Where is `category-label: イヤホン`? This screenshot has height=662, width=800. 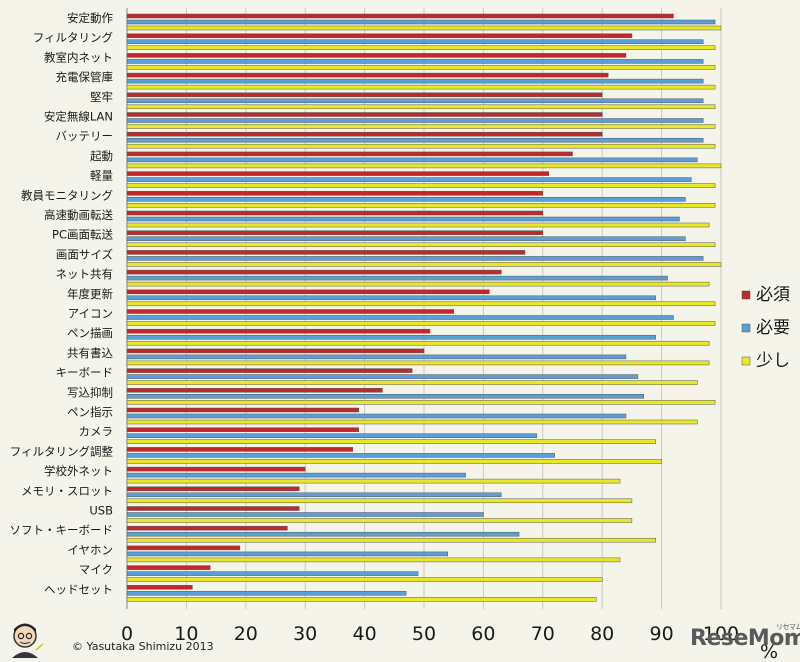
category-label: イヤホン is located at coordinates (90, 550).